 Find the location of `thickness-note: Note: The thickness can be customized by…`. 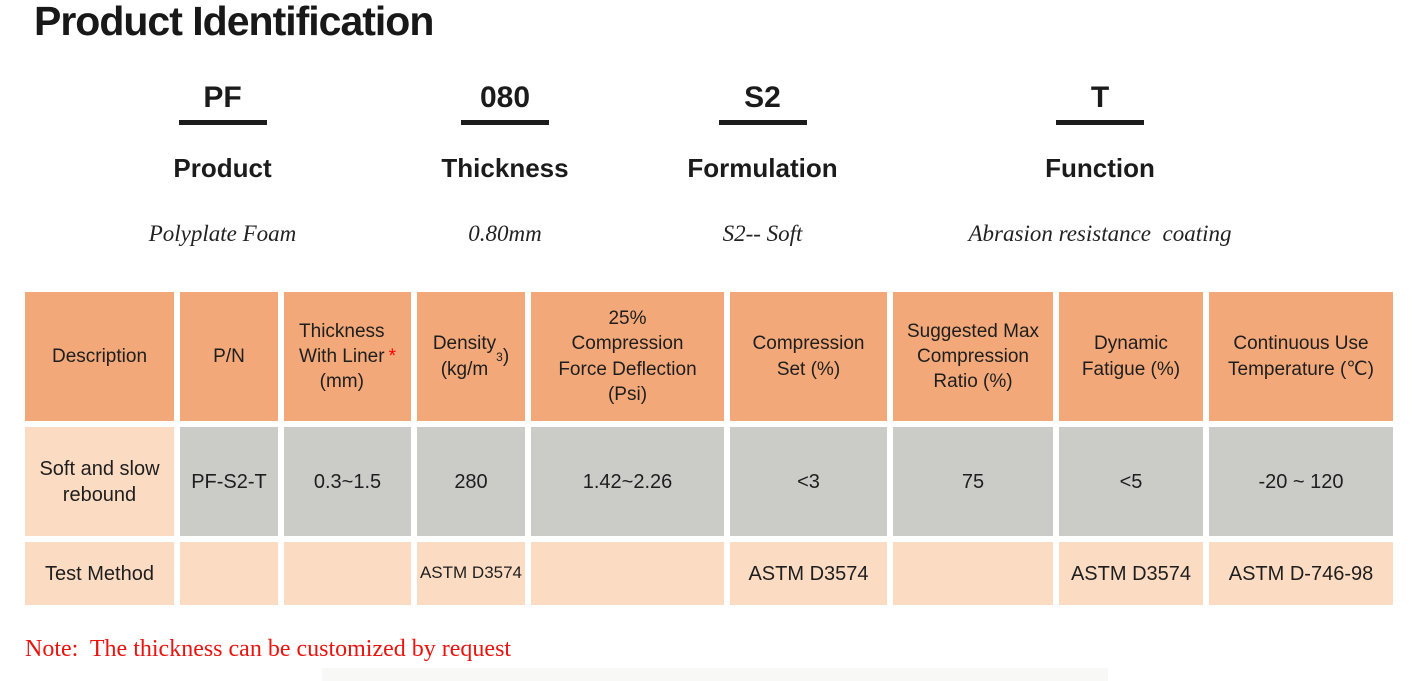

thickness-note: Note: The thickness can be customized by… is located at coordinates (268, 649).